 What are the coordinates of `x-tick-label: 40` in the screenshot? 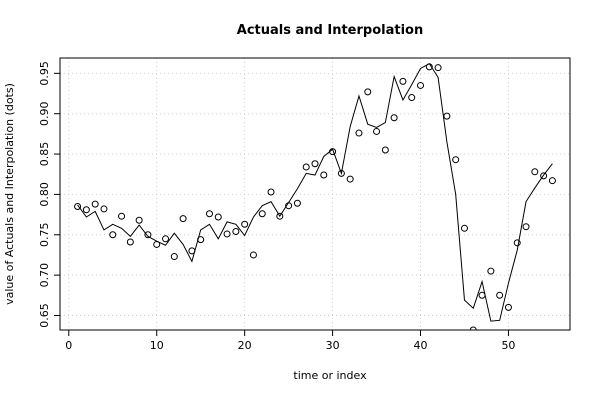 It's located at (421, 345).